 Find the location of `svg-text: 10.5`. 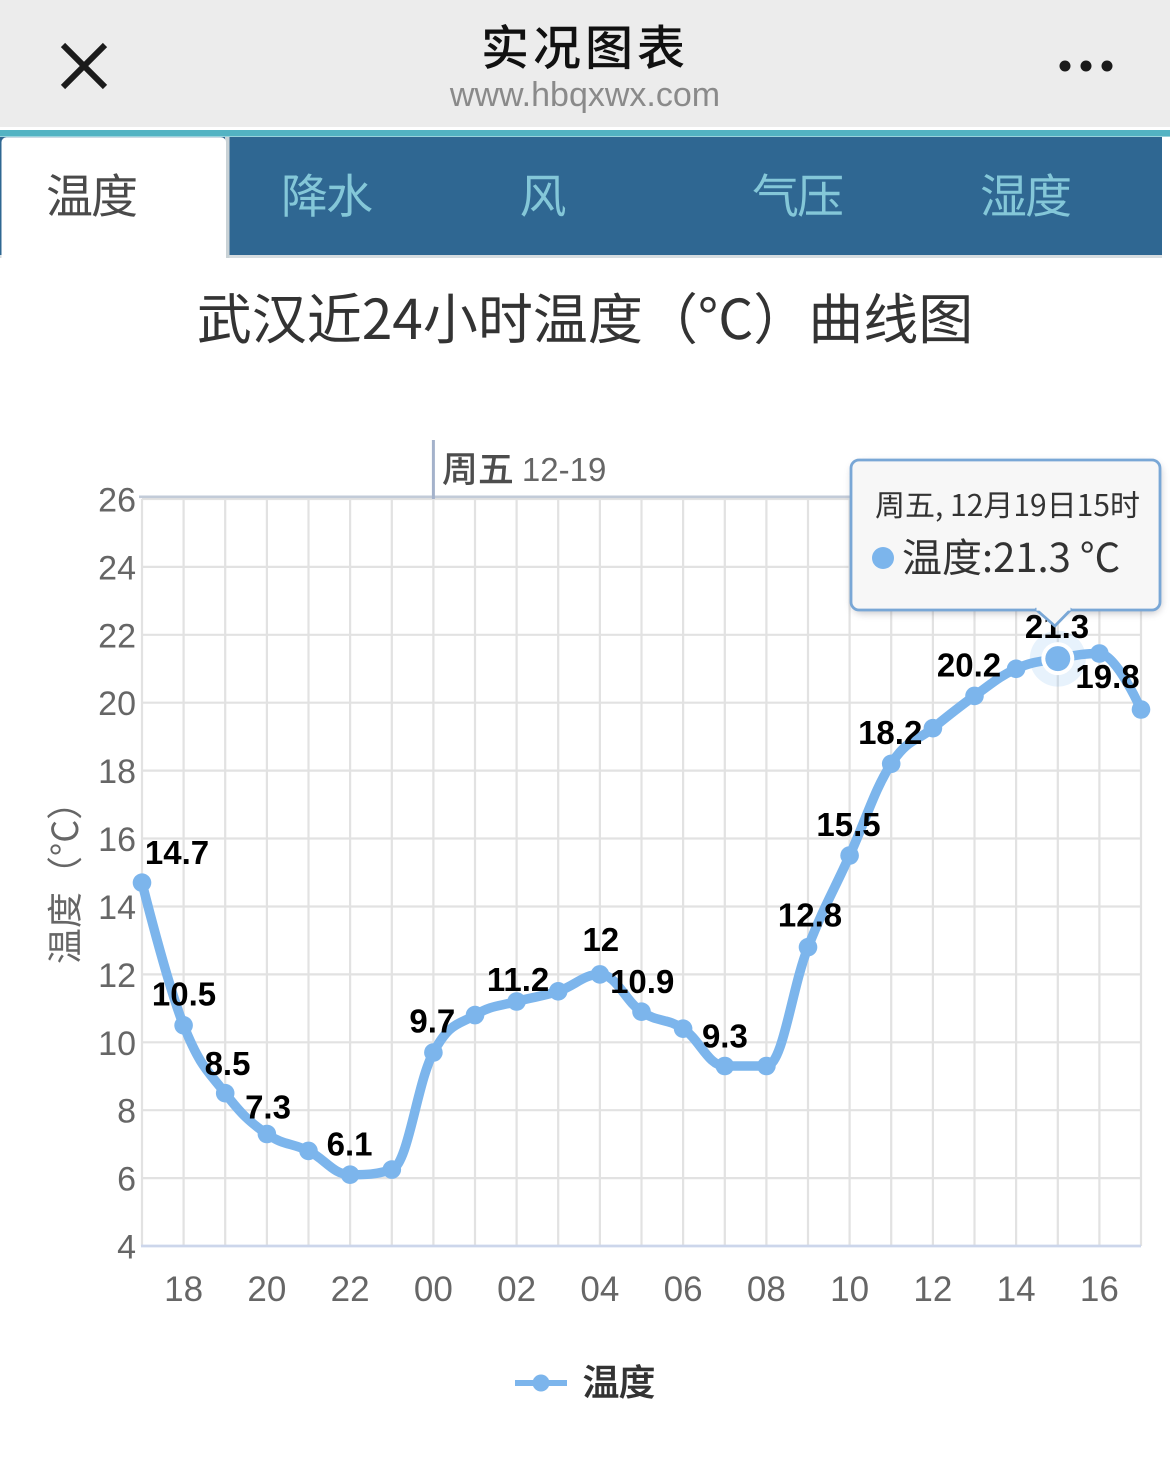

svg-text: 10.5 is located at coordinates (184, 993).